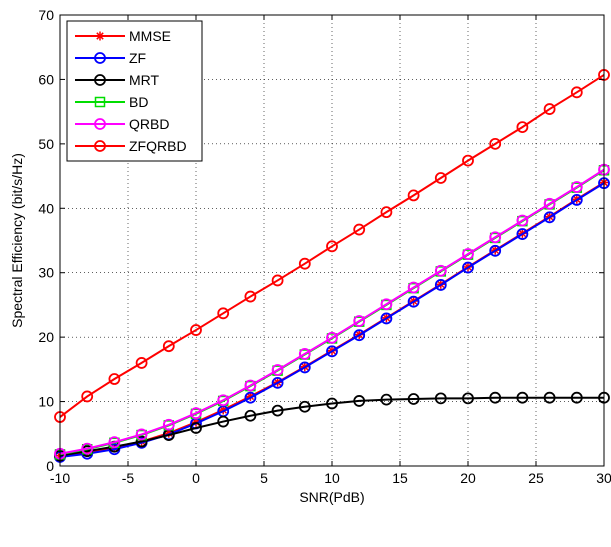 The height and width of the screenshot is (547, 611). I want to click on x-tick-label: 25, so click(536, 478).